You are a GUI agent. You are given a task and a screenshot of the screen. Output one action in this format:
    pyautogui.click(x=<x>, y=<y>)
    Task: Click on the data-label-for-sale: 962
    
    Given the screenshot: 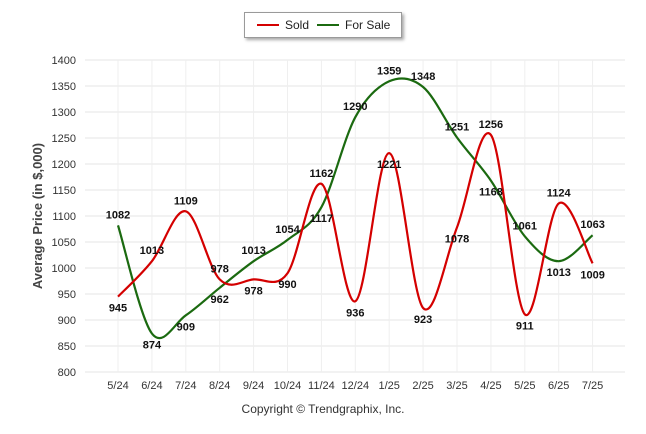 What is the action you would take?
    pyautogui.click(x=220, y=300)
    